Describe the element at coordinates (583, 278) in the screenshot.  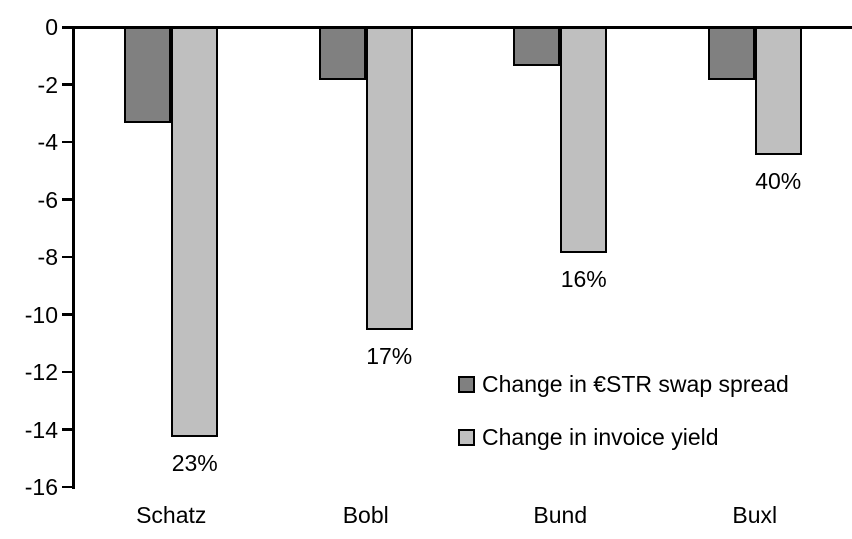
I see `data-label-bund: 16%` at that location.